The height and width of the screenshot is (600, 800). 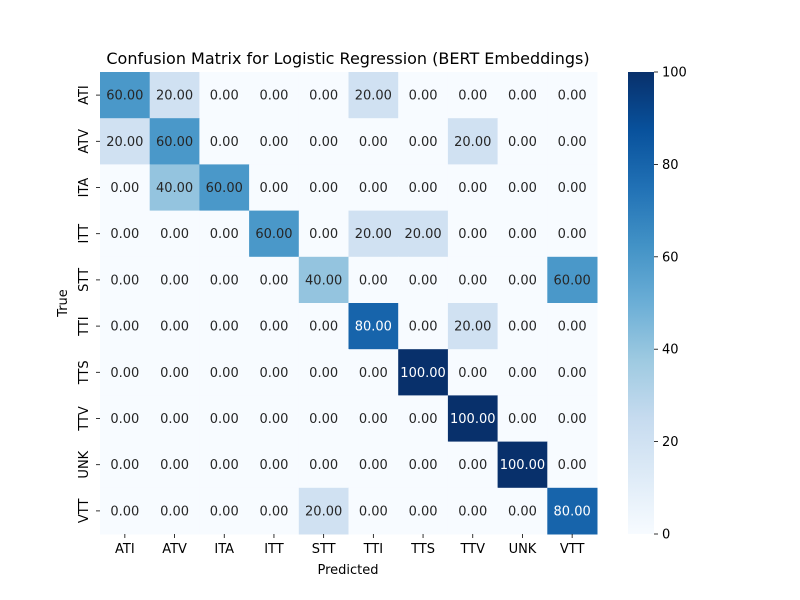 What do you see at coordinates (472, 549) in the screenshot?
I see `x-tick-label: TTV` at bounding box center [472, 549].